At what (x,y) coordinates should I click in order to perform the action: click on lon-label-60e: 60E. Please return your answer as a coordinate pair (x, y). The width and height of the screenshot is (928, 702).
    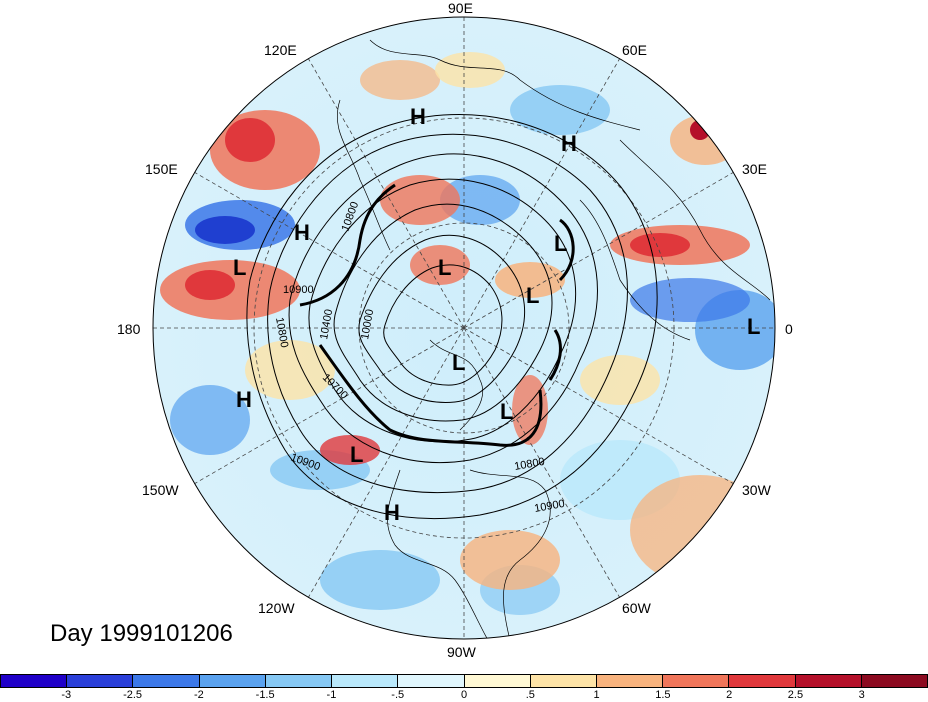
    Looking at the image, I should click on (634, 50).